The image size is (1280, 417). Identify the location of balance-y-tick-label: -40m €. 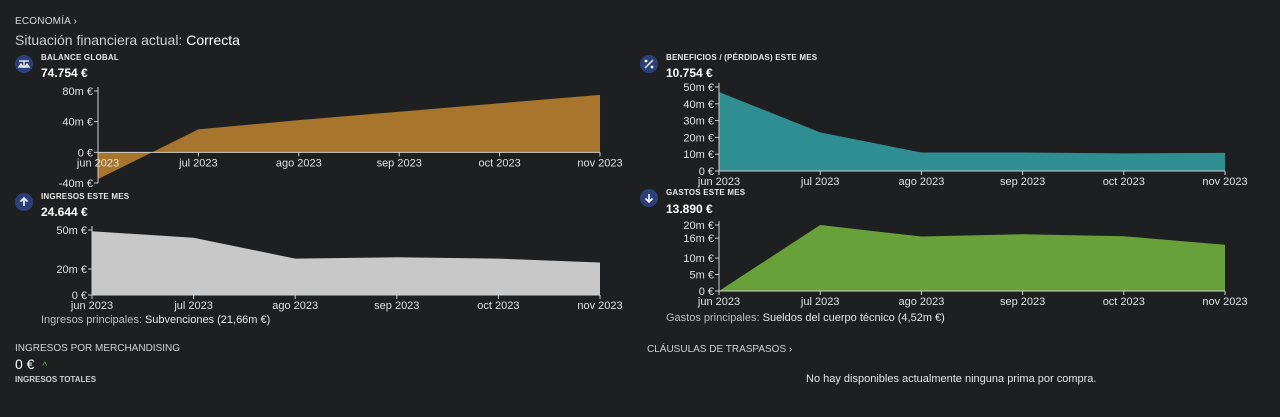
(76, 184).